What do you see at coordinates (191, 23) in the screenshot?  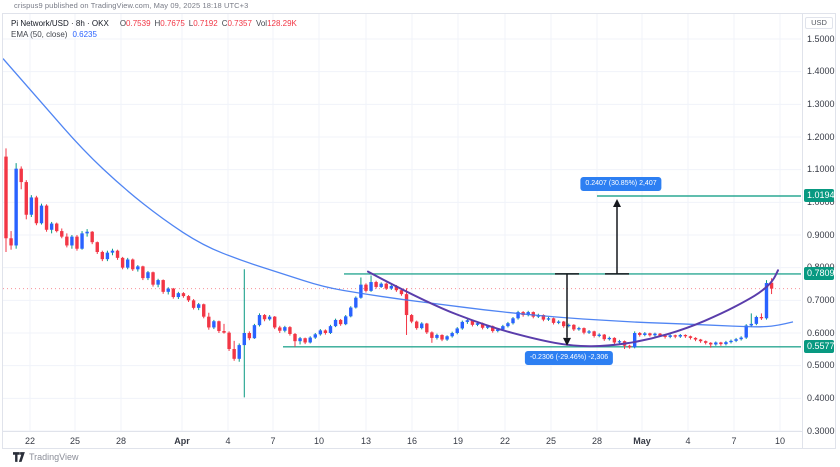 I see `low-label: L` at bounding box center [191, 23].